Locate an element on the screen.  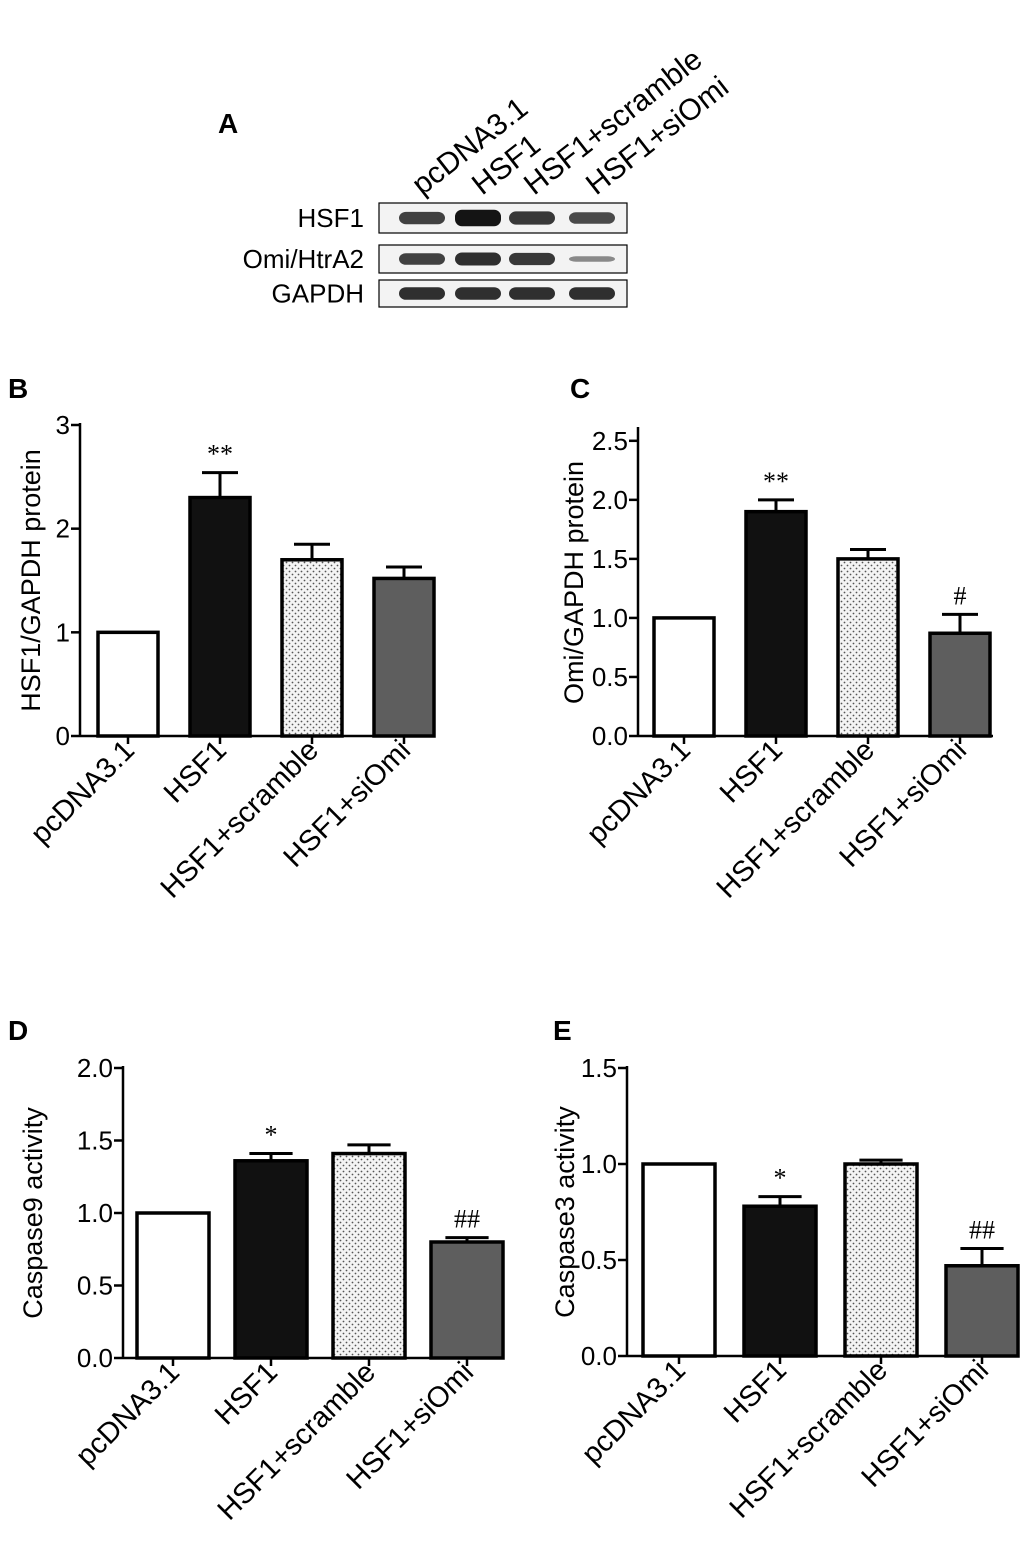
panel-letter: B is located at coordinates (18, 388).